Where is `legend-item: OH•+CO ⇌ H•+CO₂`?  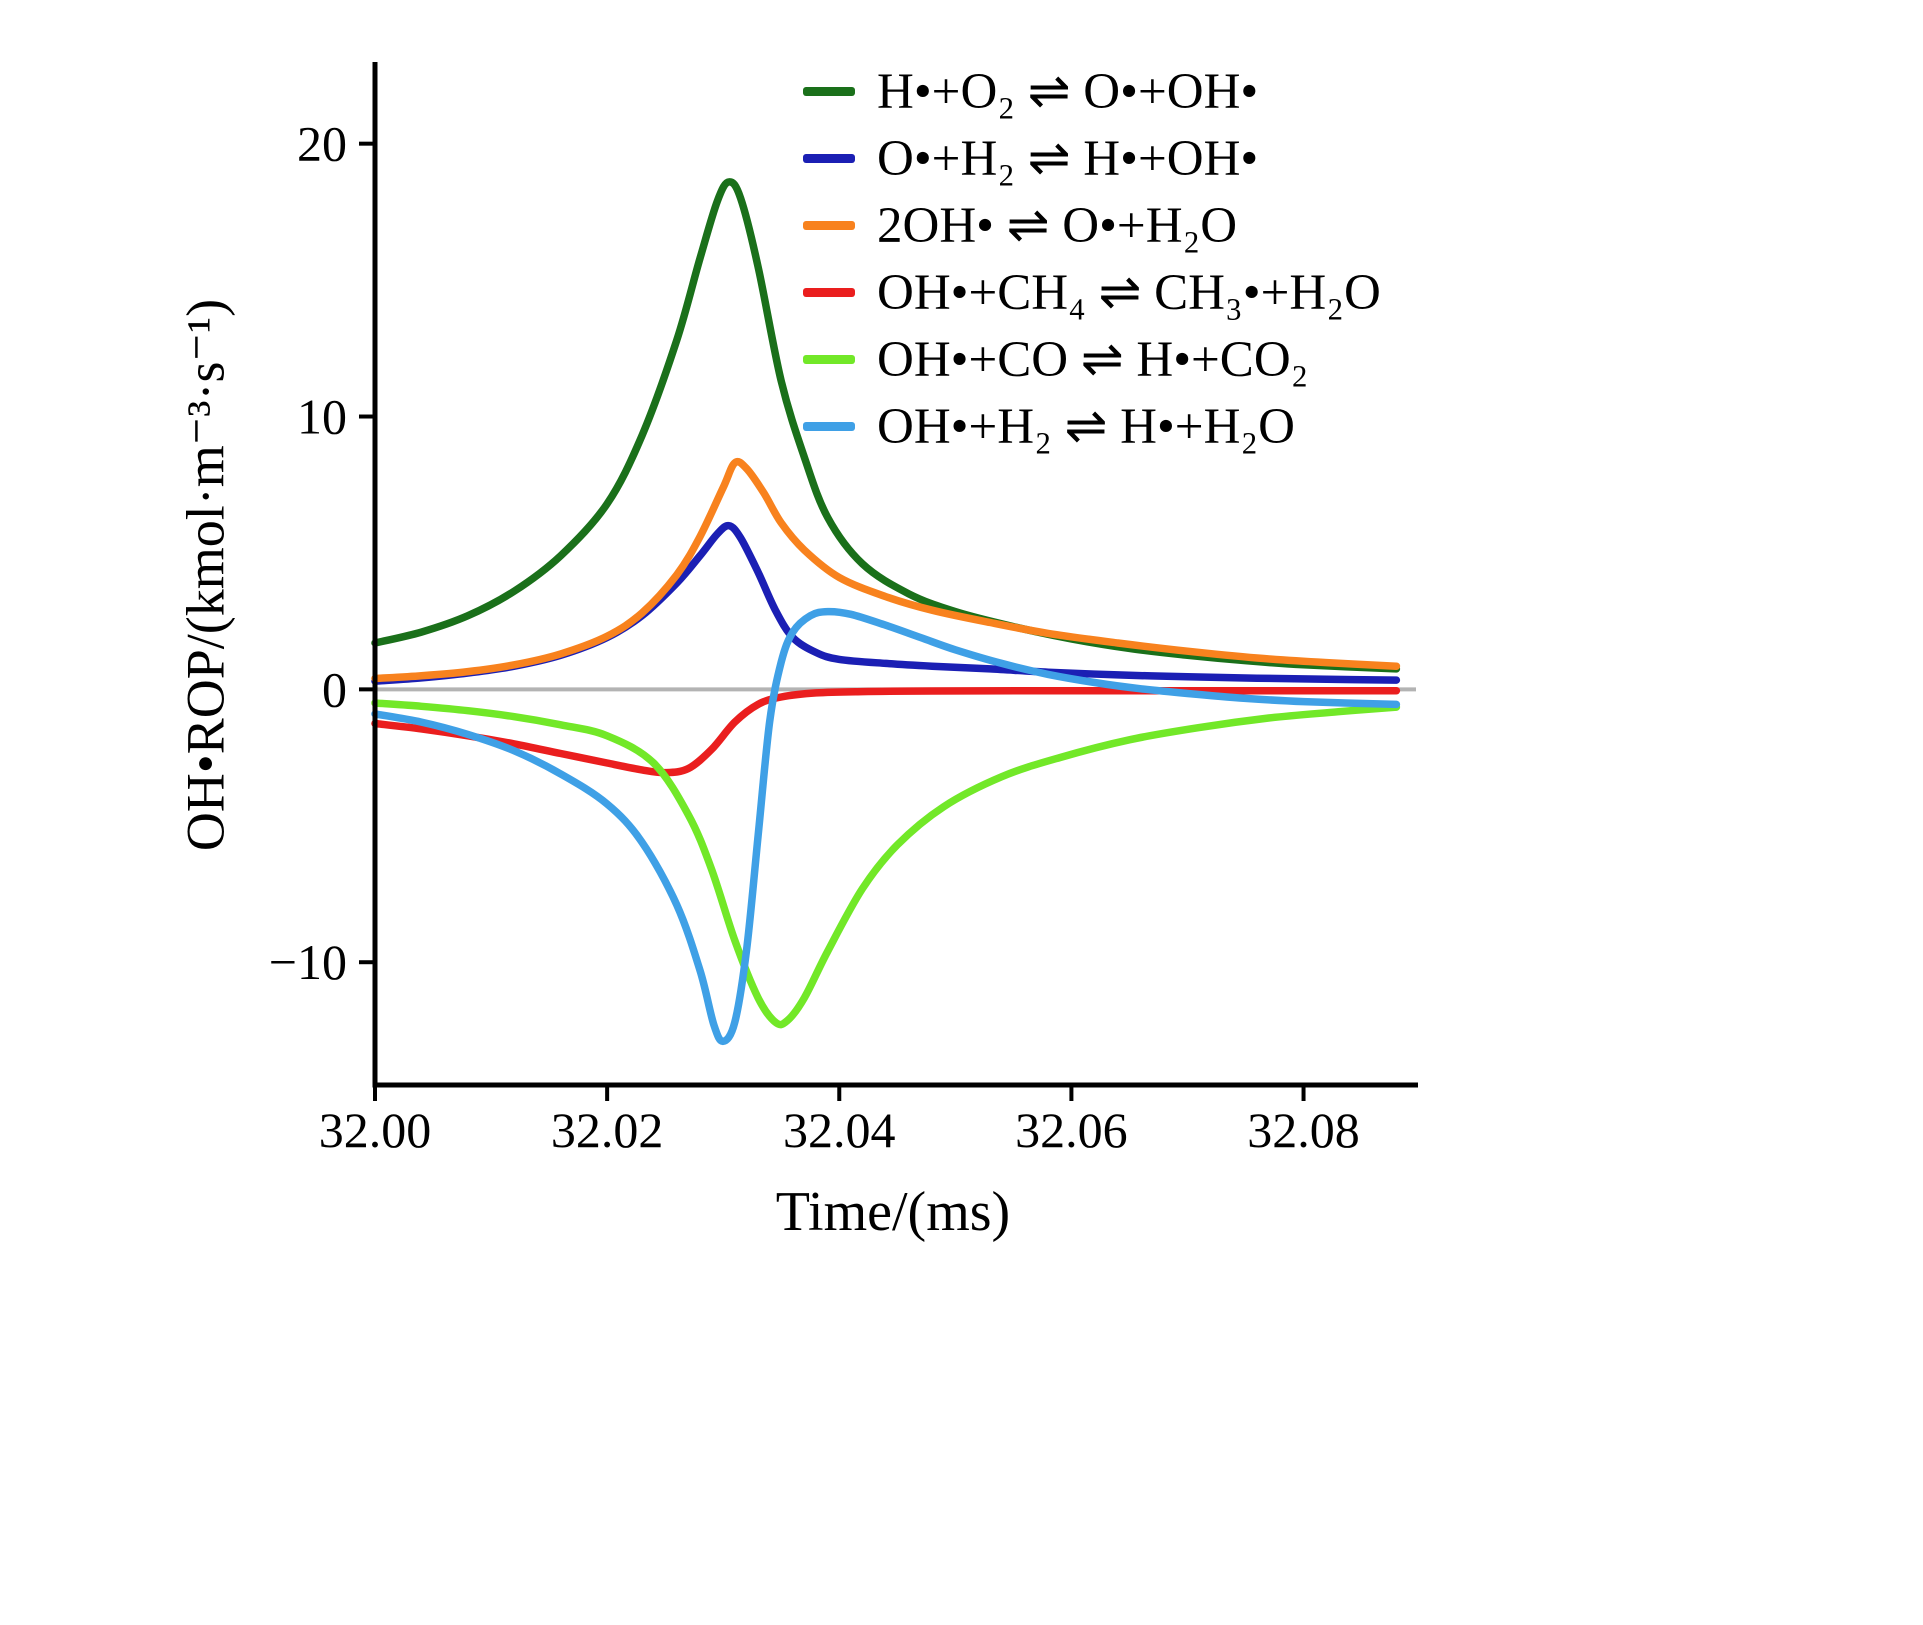 legend-item: OH•+CO ⇌ H•+CO₂ is located at coordinates (1092, 359).